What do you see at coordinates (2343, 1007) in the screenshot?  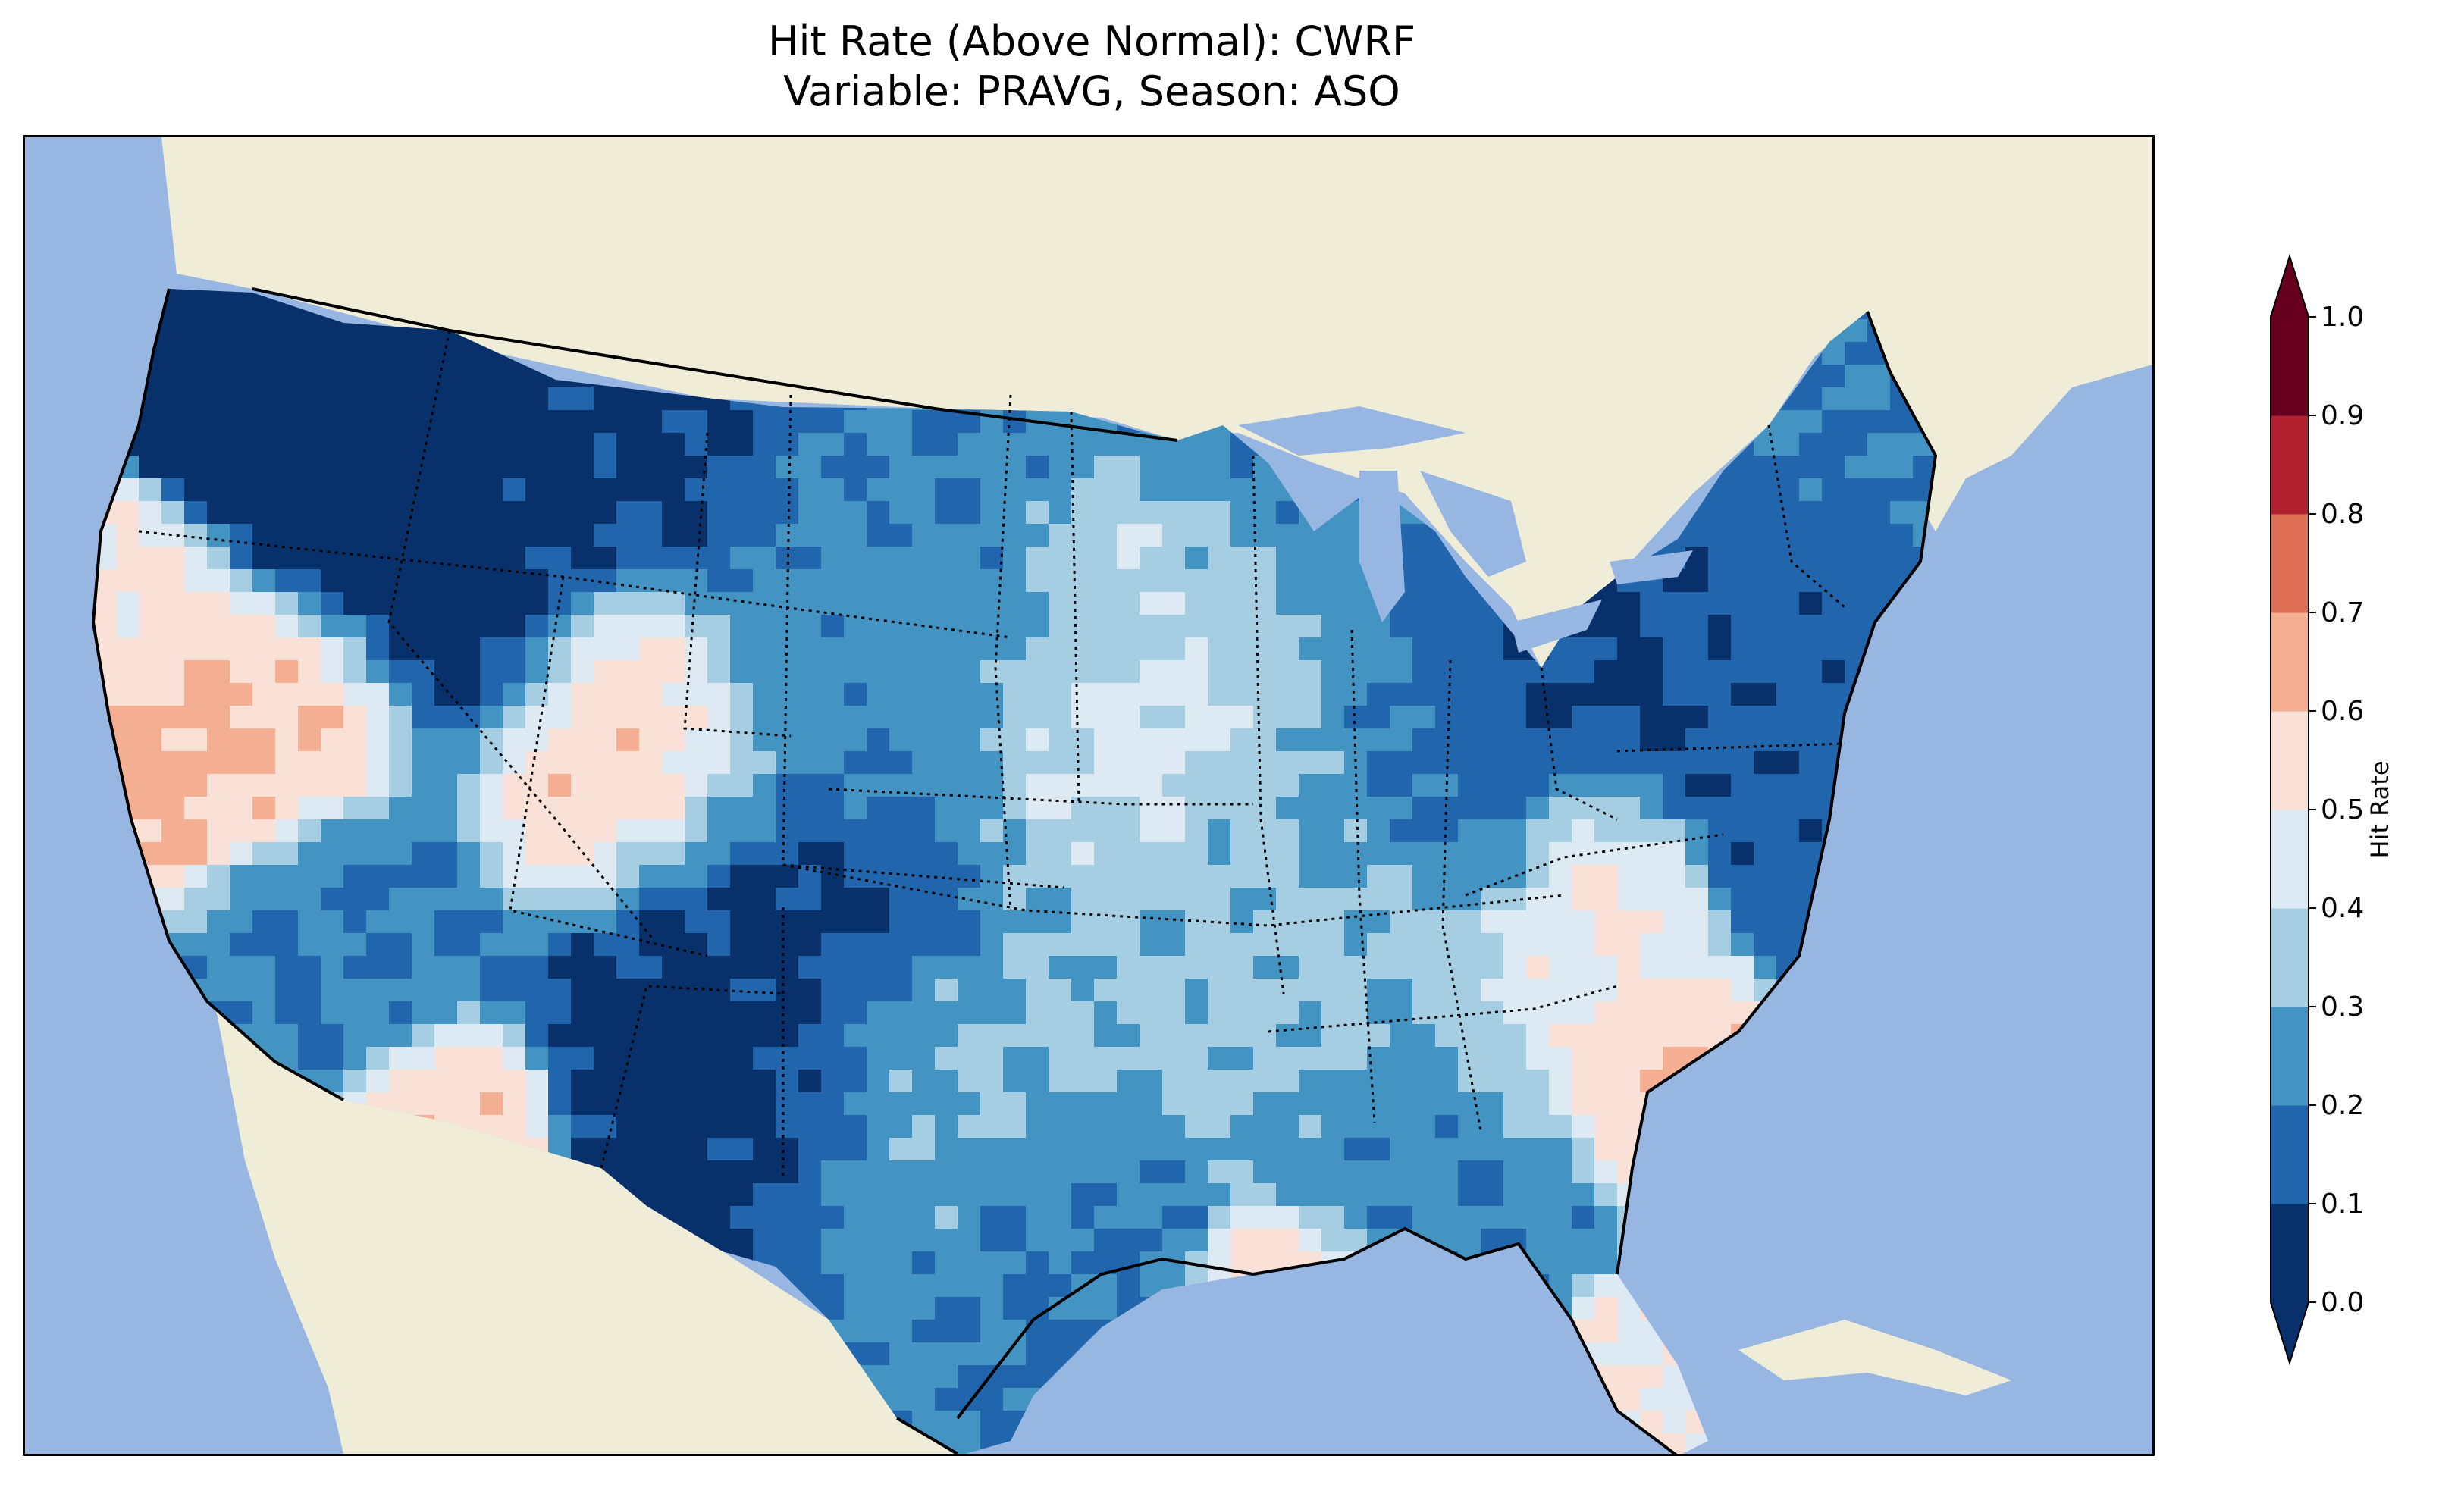 I see `colorbar-tick-label: 0.3` at bounding box center [2343, 1007].